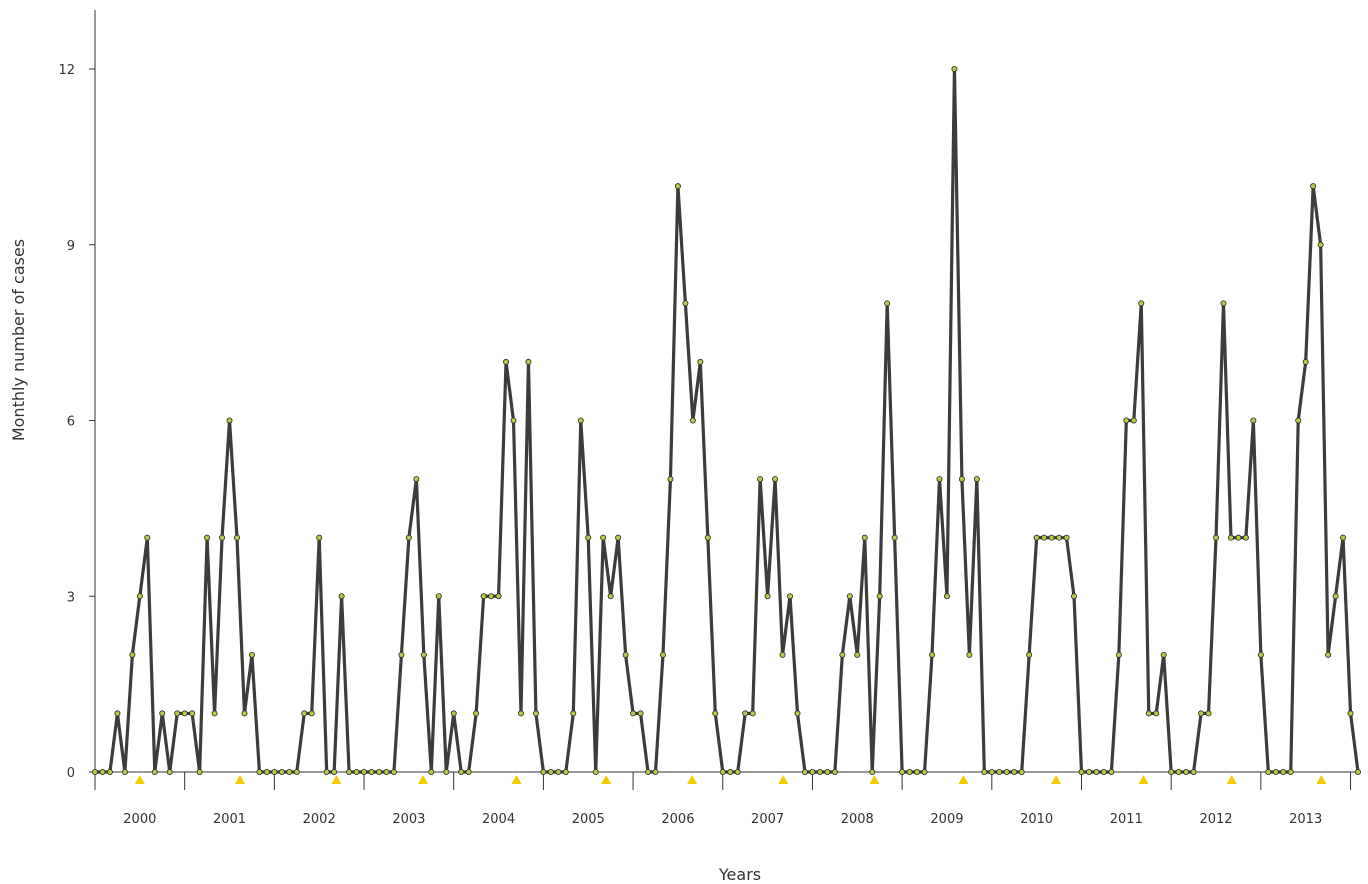 The width and height of the screenshot is (1368, 884). I want to click on y-tick-label: 12, so click(66, 70).